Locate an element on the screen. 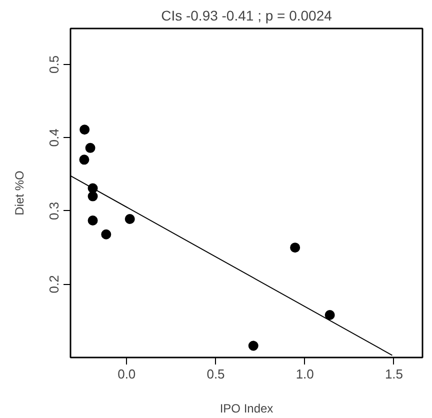 The width and height of the screenshot is (432, 418). y-tick-label: 0.5 is located at coordinates (54, 64).